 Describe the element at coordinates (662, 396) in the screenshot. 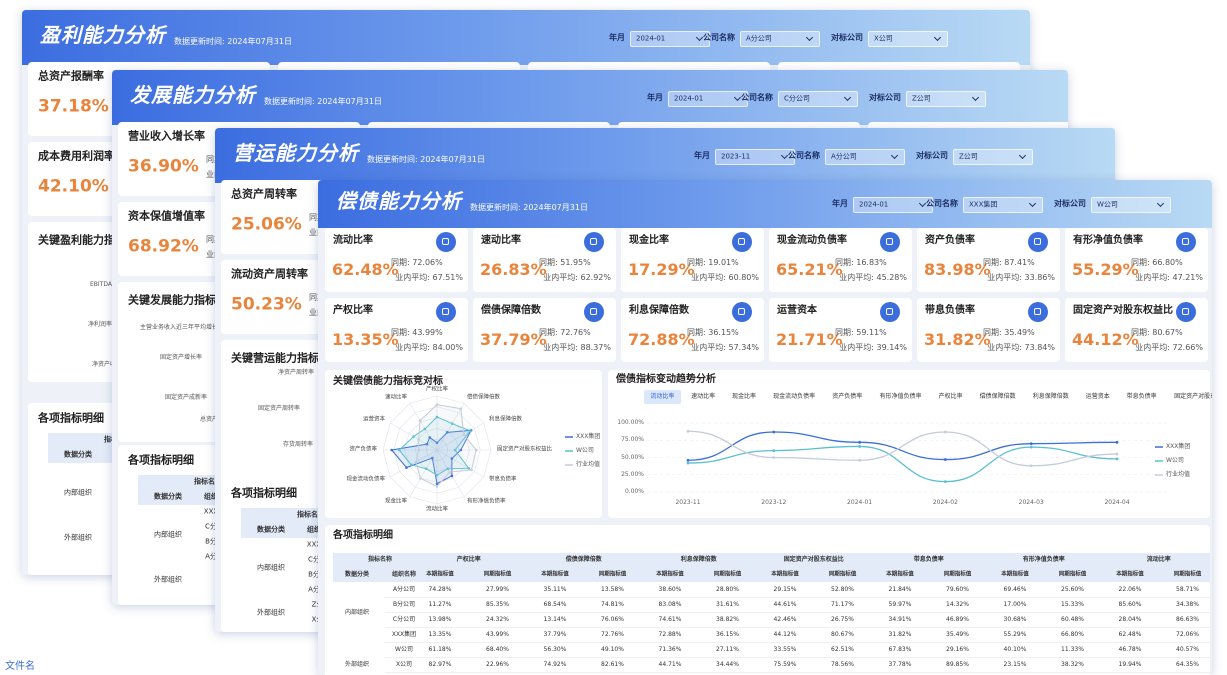

I see `tab: 流动比率` at that location.